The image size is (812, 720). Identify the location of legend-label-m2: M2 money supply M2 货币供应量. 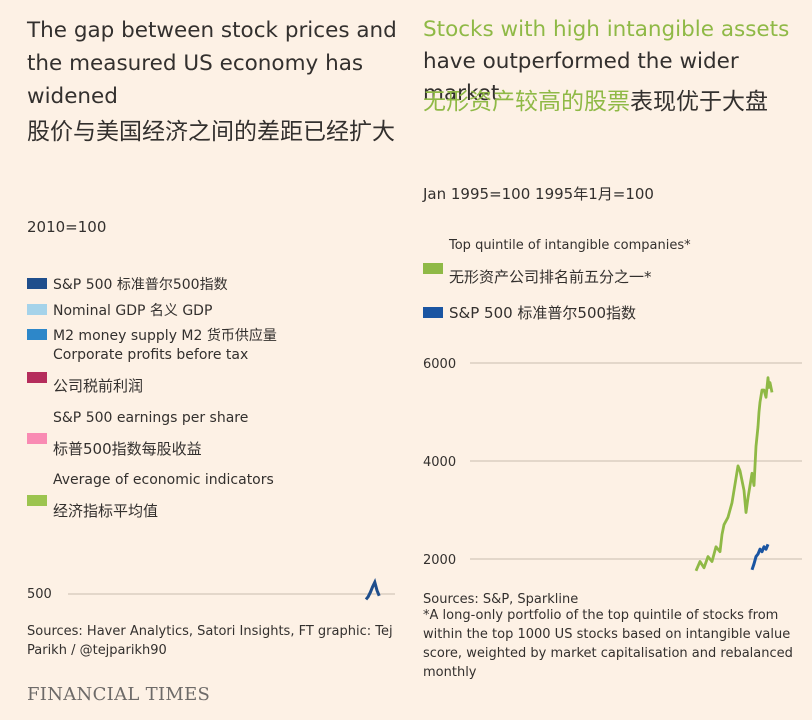
(165, 336).